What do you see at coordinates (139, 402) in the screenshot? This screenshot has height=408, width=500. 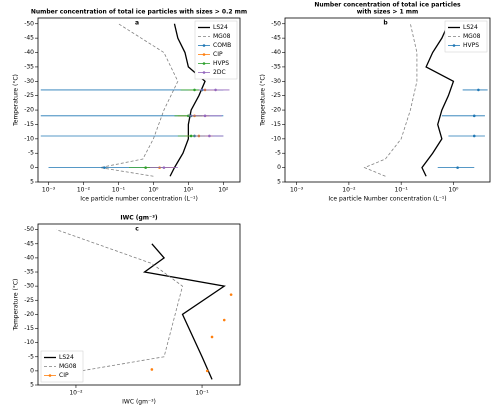 I see `x-axis-label: IWC (gm⁻³)` at bounding box center [139, 402].